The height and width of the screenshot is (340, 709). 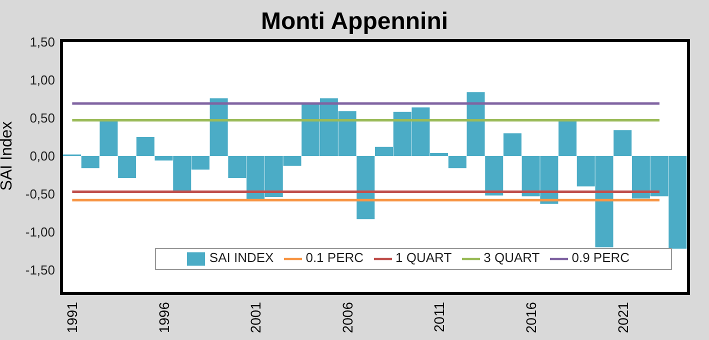 I want to click on x-tick-label: 2006, so click(x=347, y=318).